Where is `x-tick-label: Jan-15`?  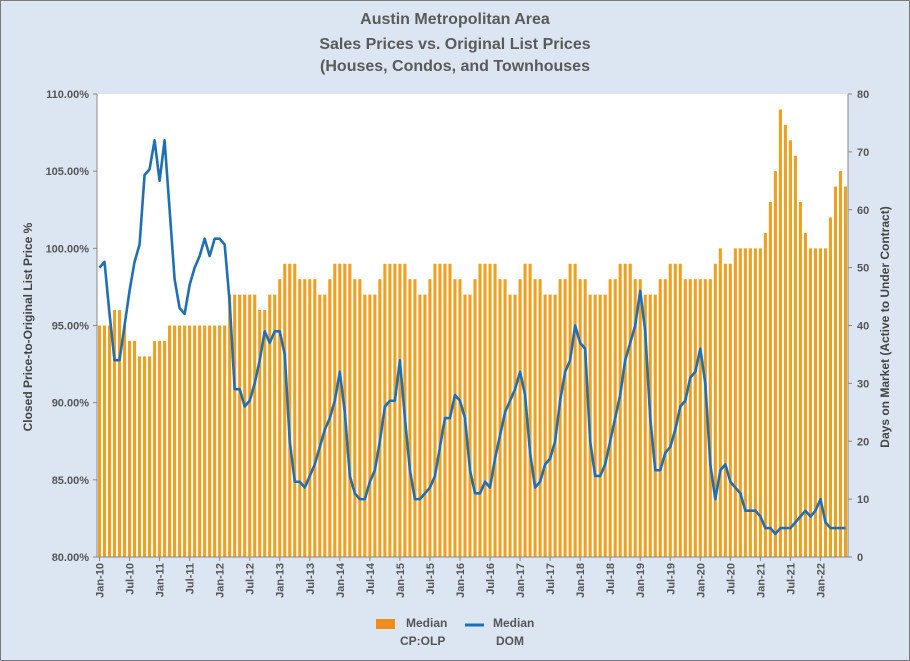 x-tick-label: Jan-15 is located at coordinates (401, 580).